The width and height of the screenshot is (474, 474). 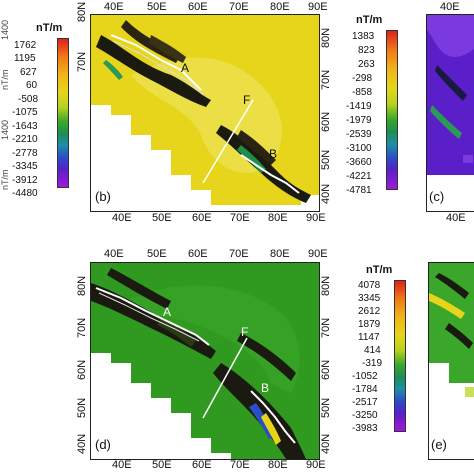 What do you see at coordinates (82, 61) in the screenshot?
I see `tick-b-left-70n: 70N` at bounding box center [82, 61].